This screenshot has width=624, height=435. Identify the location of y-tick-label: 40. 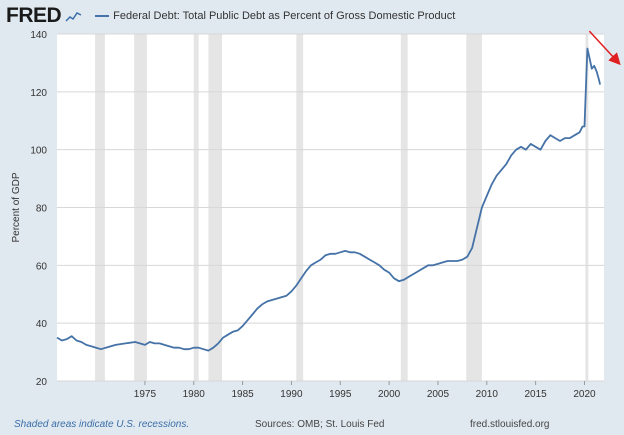
(42, 324).